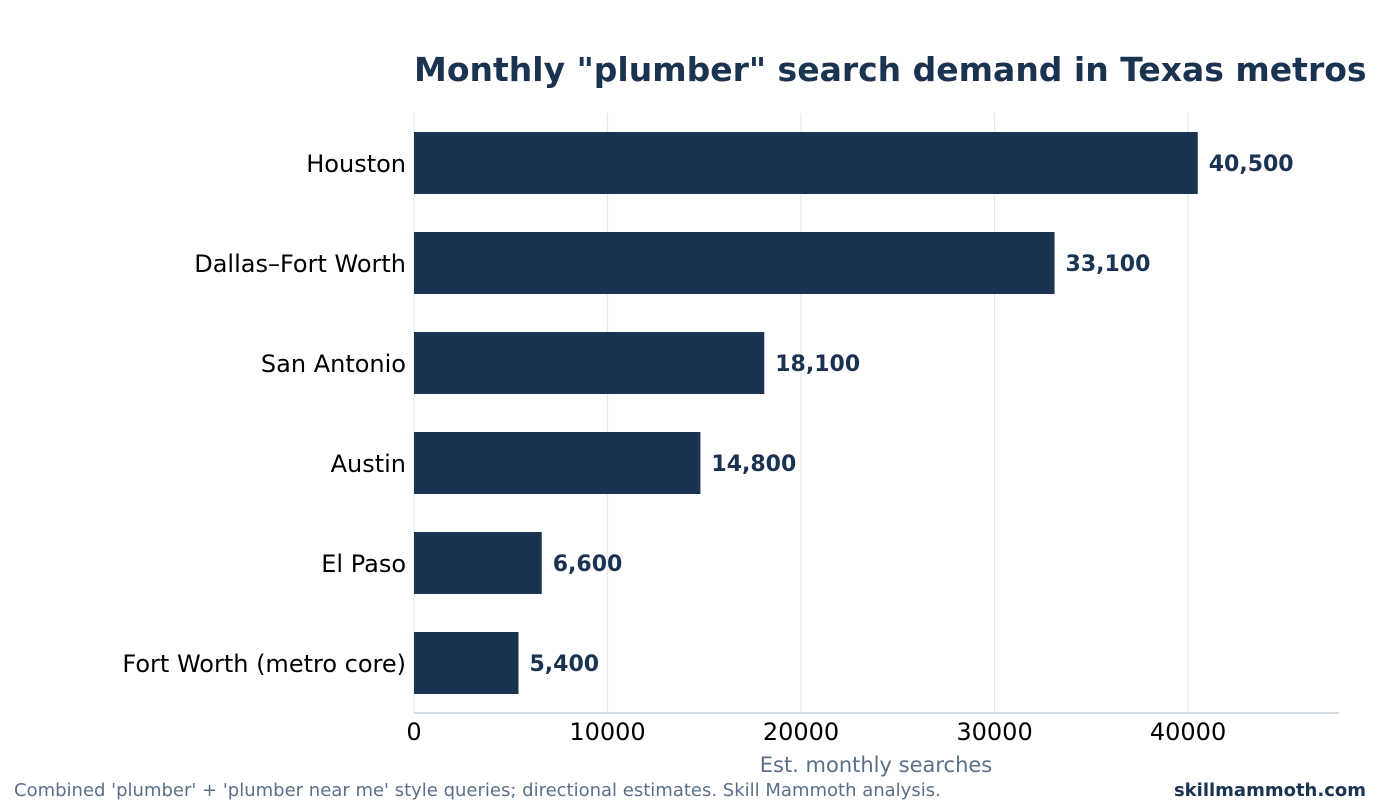  Describe the element at coordinates (1251, 164) in the screenshot. I see `bar-value-label: 40,500` at that location.